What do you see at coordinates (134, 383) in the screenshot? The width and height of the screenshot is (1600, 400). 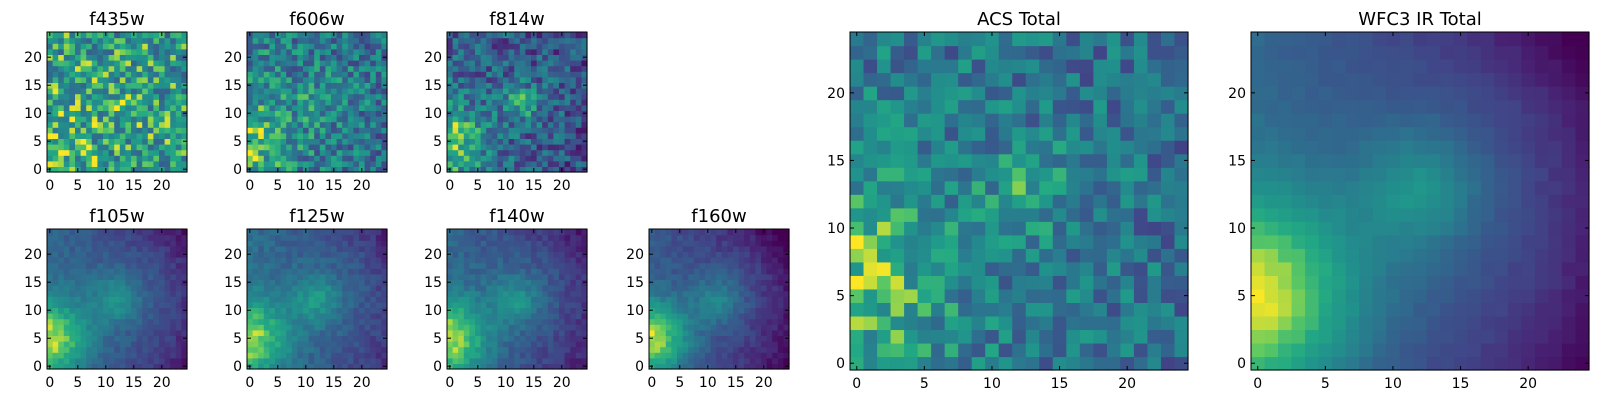 I see `x-tick-label: 15` at bounding box center [134, 383].